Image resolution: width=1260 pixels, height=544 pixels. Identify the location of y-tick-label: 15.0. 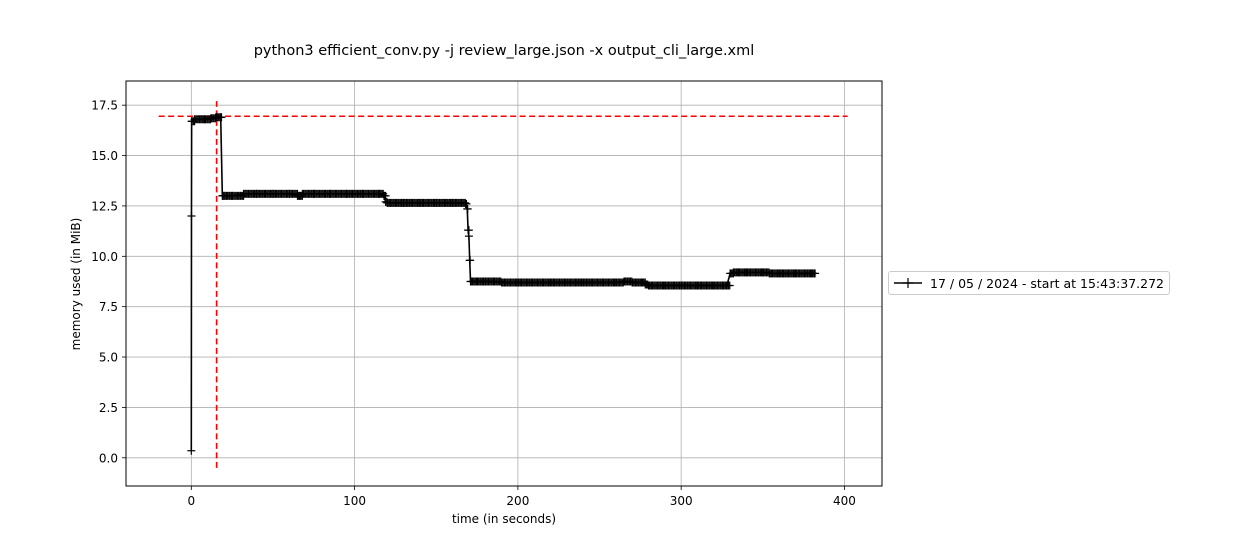
(104, 156).